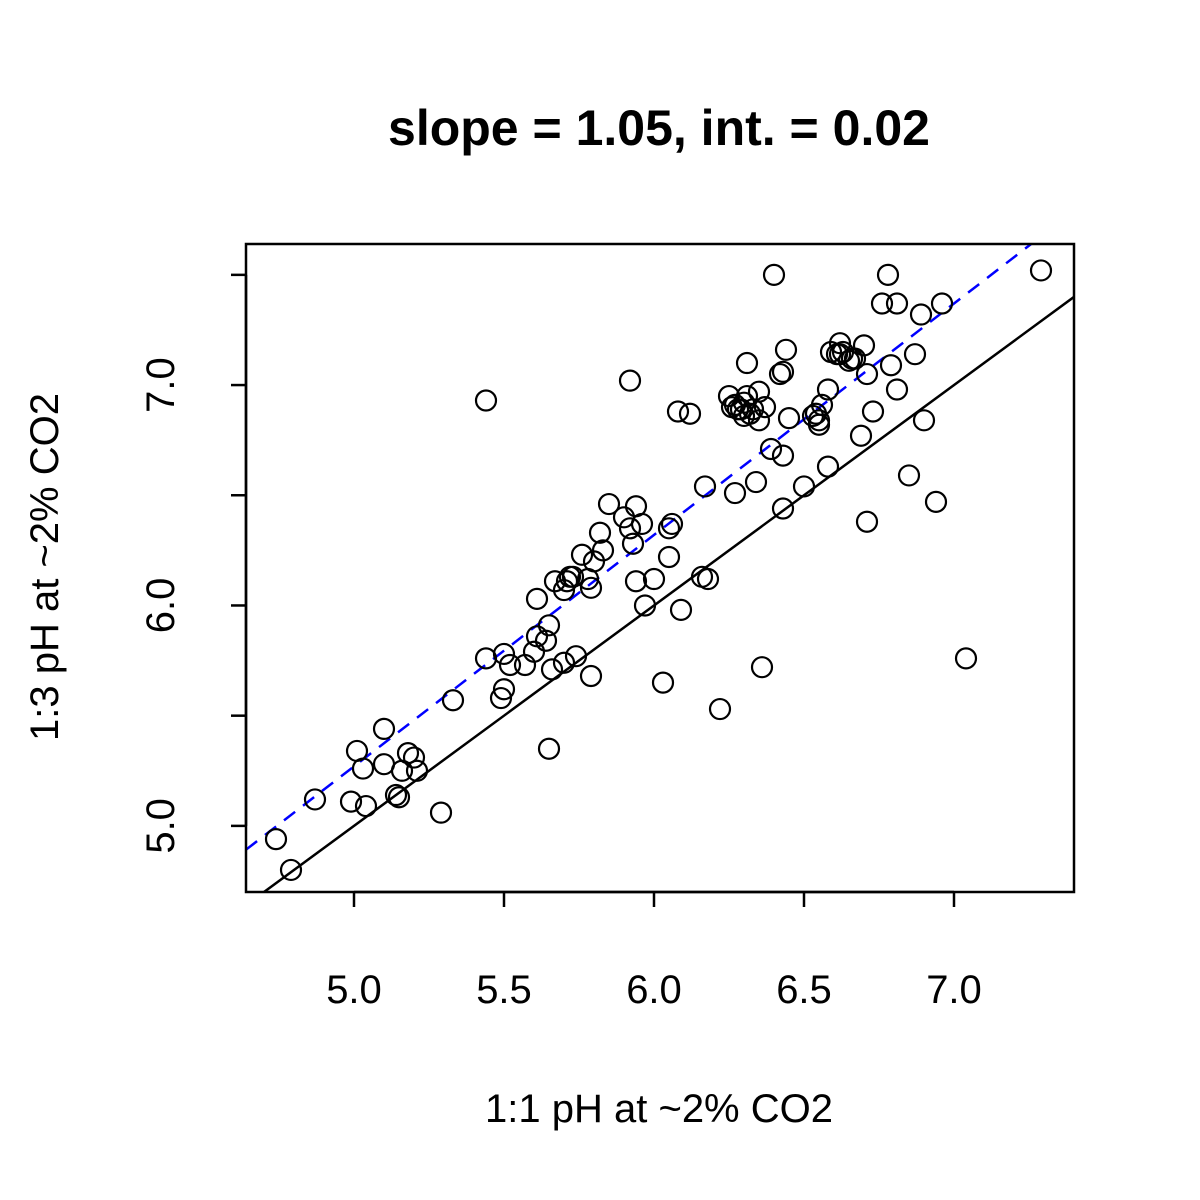 Image resolution: width=1200 pixels, height=1200 pixels. What do you see at coordinates (659, 128) in the screenshot?
I see `chart-title: slope = 1.05, int. = 0.02` at bounding box center [659, 128].